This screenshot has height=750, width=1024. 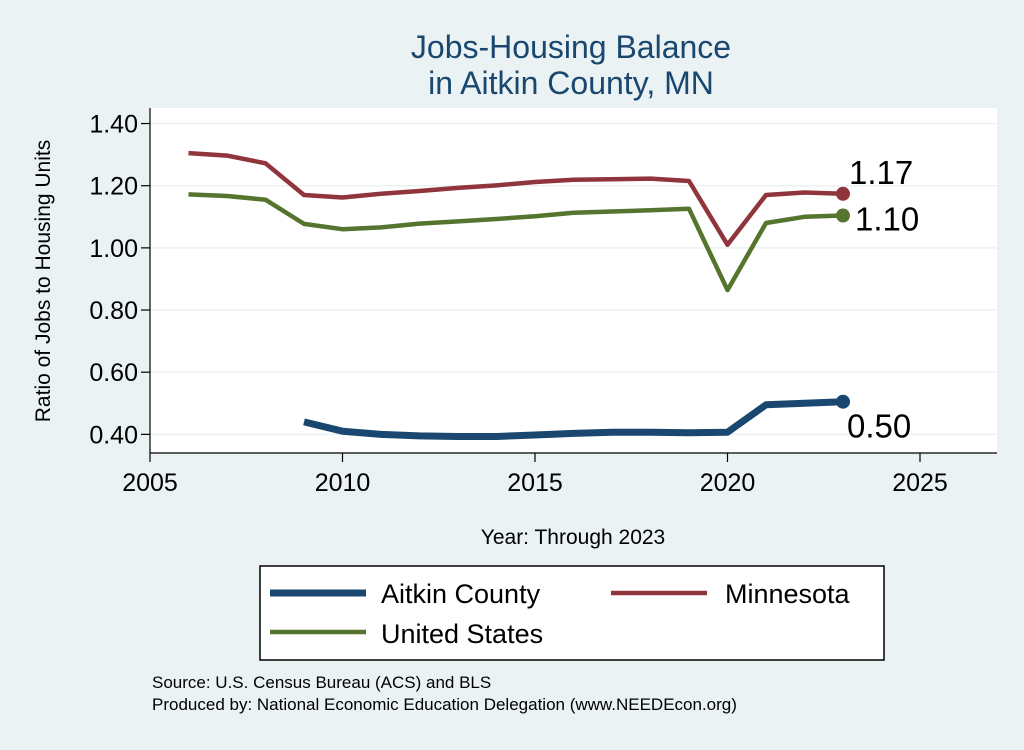 What do you see at coordinates (113, 373) in the screenshot?
I see `y-tick-label: 0.60` at bounding box center [113, 373].